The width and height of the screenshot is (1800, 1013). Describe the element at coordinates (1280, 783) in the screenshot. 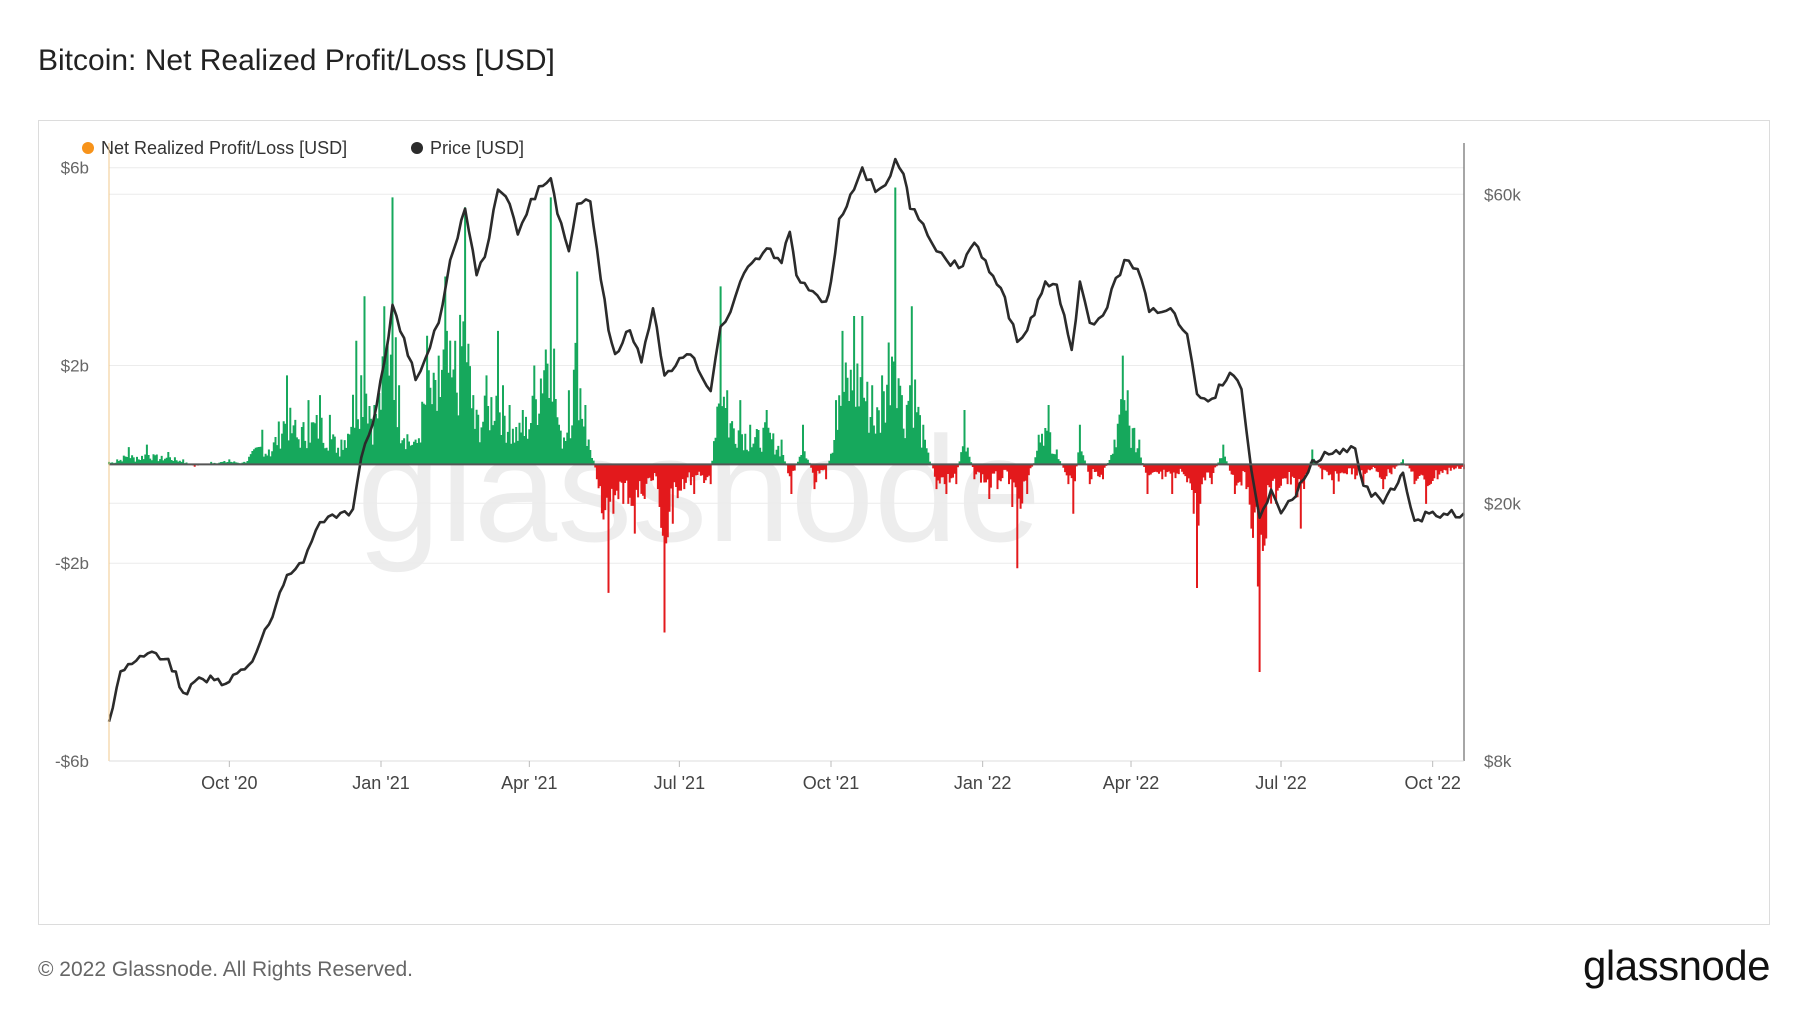

I see `x-tick-label: Jul '22` at that location.